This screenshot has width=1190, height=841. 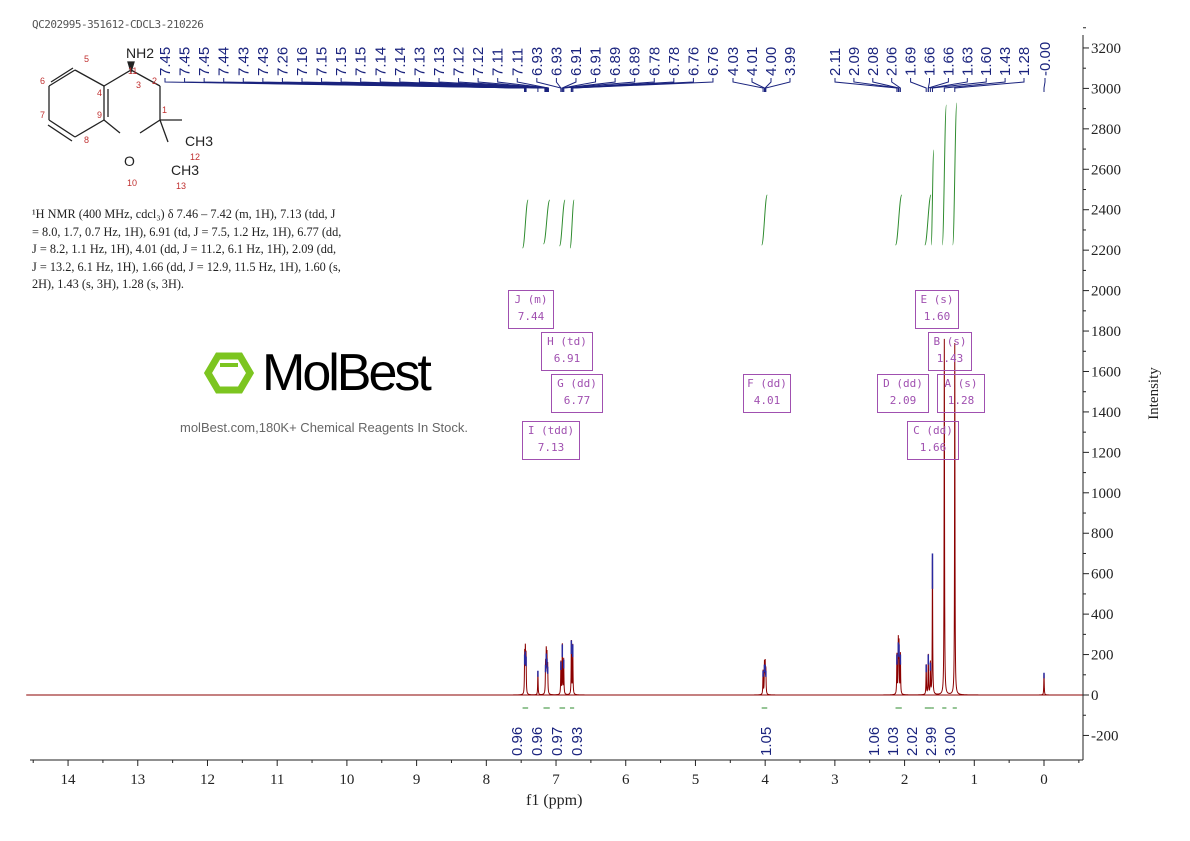 I want to click on peak-label: 1.28, so click(x=1024, y=61).